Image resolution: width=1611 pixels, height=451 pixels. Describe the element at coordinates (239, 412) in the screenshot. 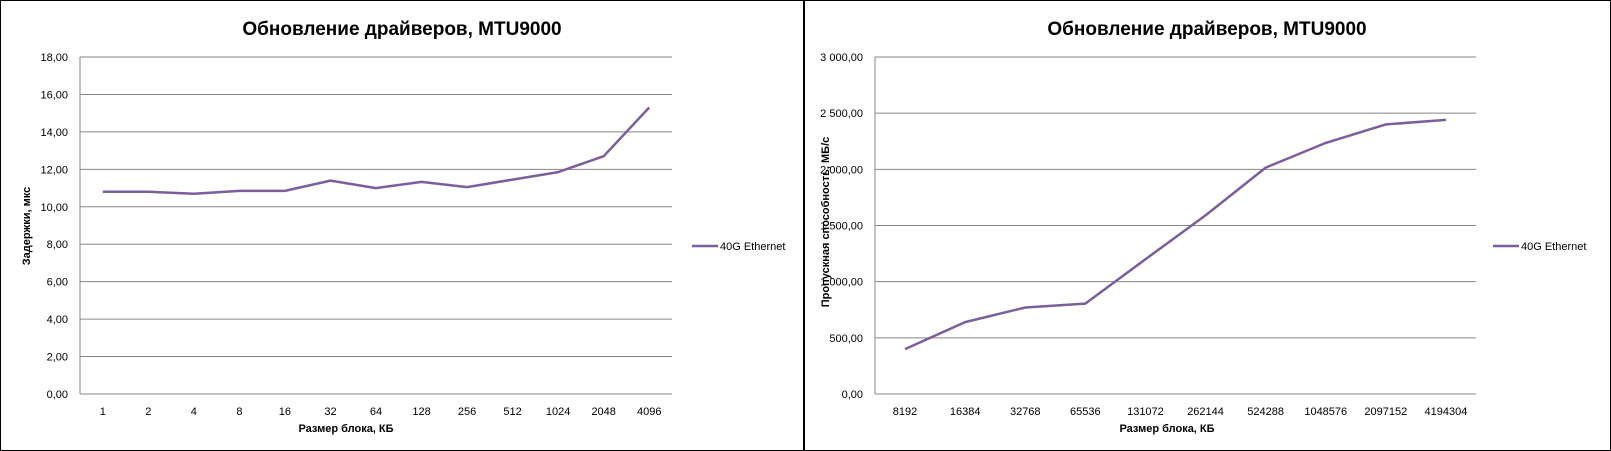

I see `x-tick-label: 8` at that location.